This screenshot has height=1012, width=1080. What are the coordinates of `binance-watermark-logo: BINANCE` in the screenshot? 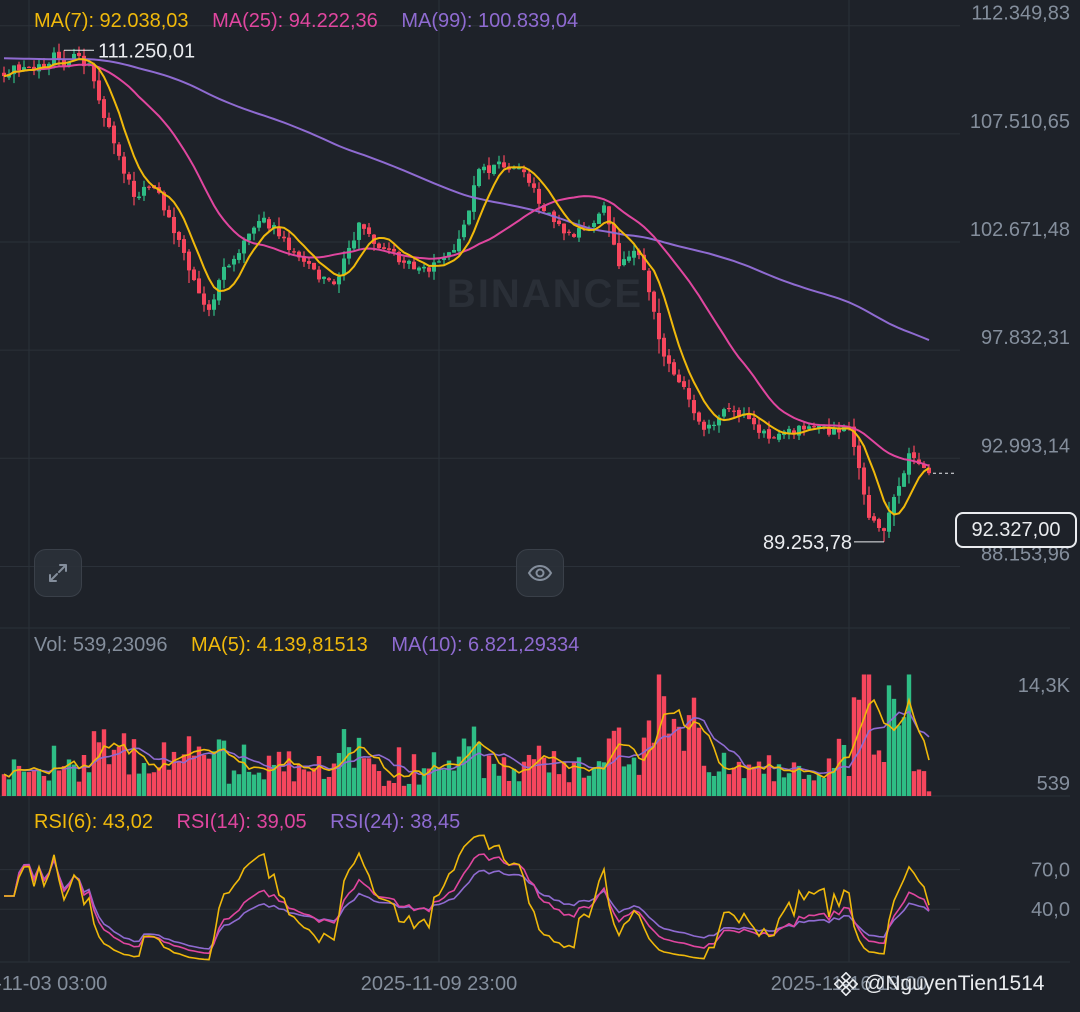 It's located at (545, 294).